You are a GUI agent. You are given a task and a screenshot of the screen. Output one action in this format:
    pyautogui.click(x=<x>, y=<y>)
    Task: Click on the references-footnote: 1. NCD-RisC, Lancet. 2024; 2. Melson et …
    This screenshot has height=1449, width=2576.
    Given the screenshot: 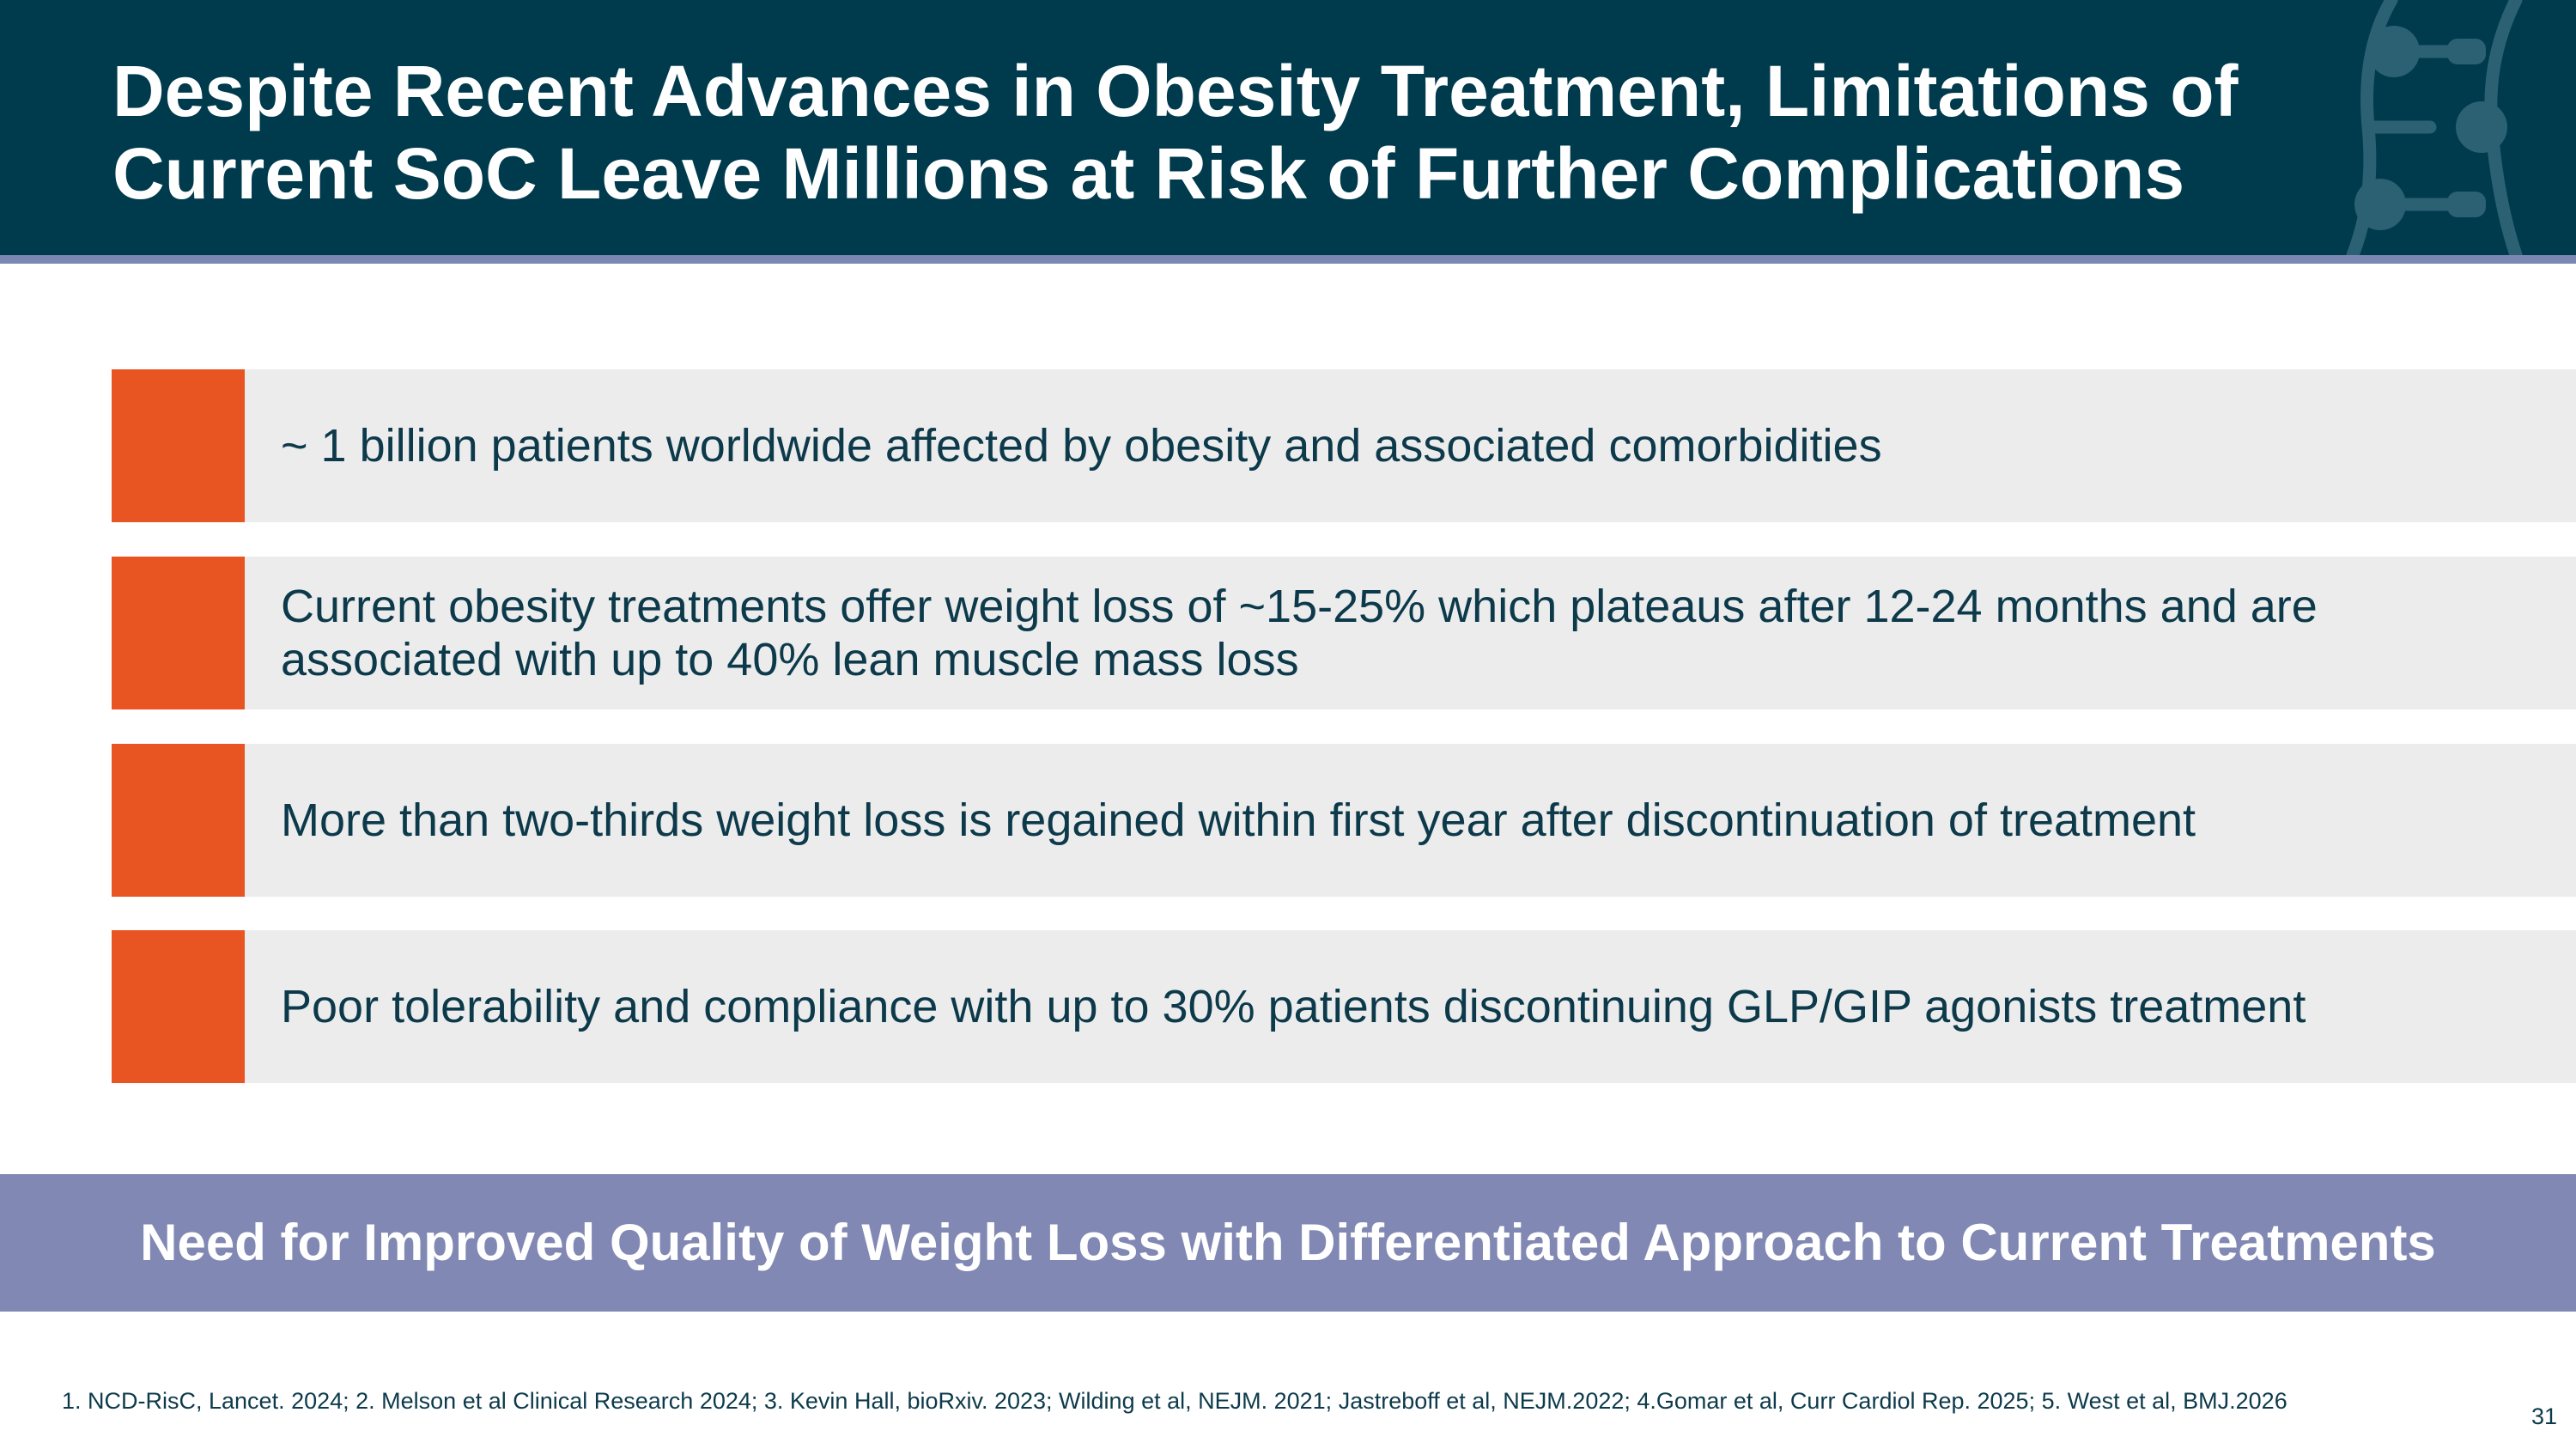 What is the action you would take?
    pyautogui.click(x=1174, y=1401)
    